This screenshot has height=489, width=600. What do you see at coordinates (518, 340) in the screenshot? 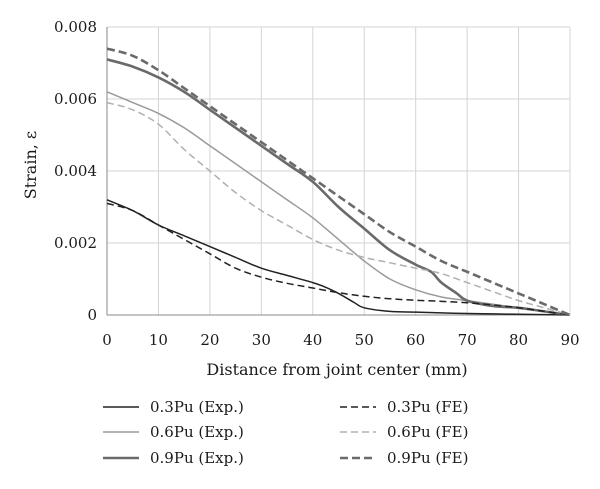
I see `x-tick-label: 80` at bounding box center [518, 340].